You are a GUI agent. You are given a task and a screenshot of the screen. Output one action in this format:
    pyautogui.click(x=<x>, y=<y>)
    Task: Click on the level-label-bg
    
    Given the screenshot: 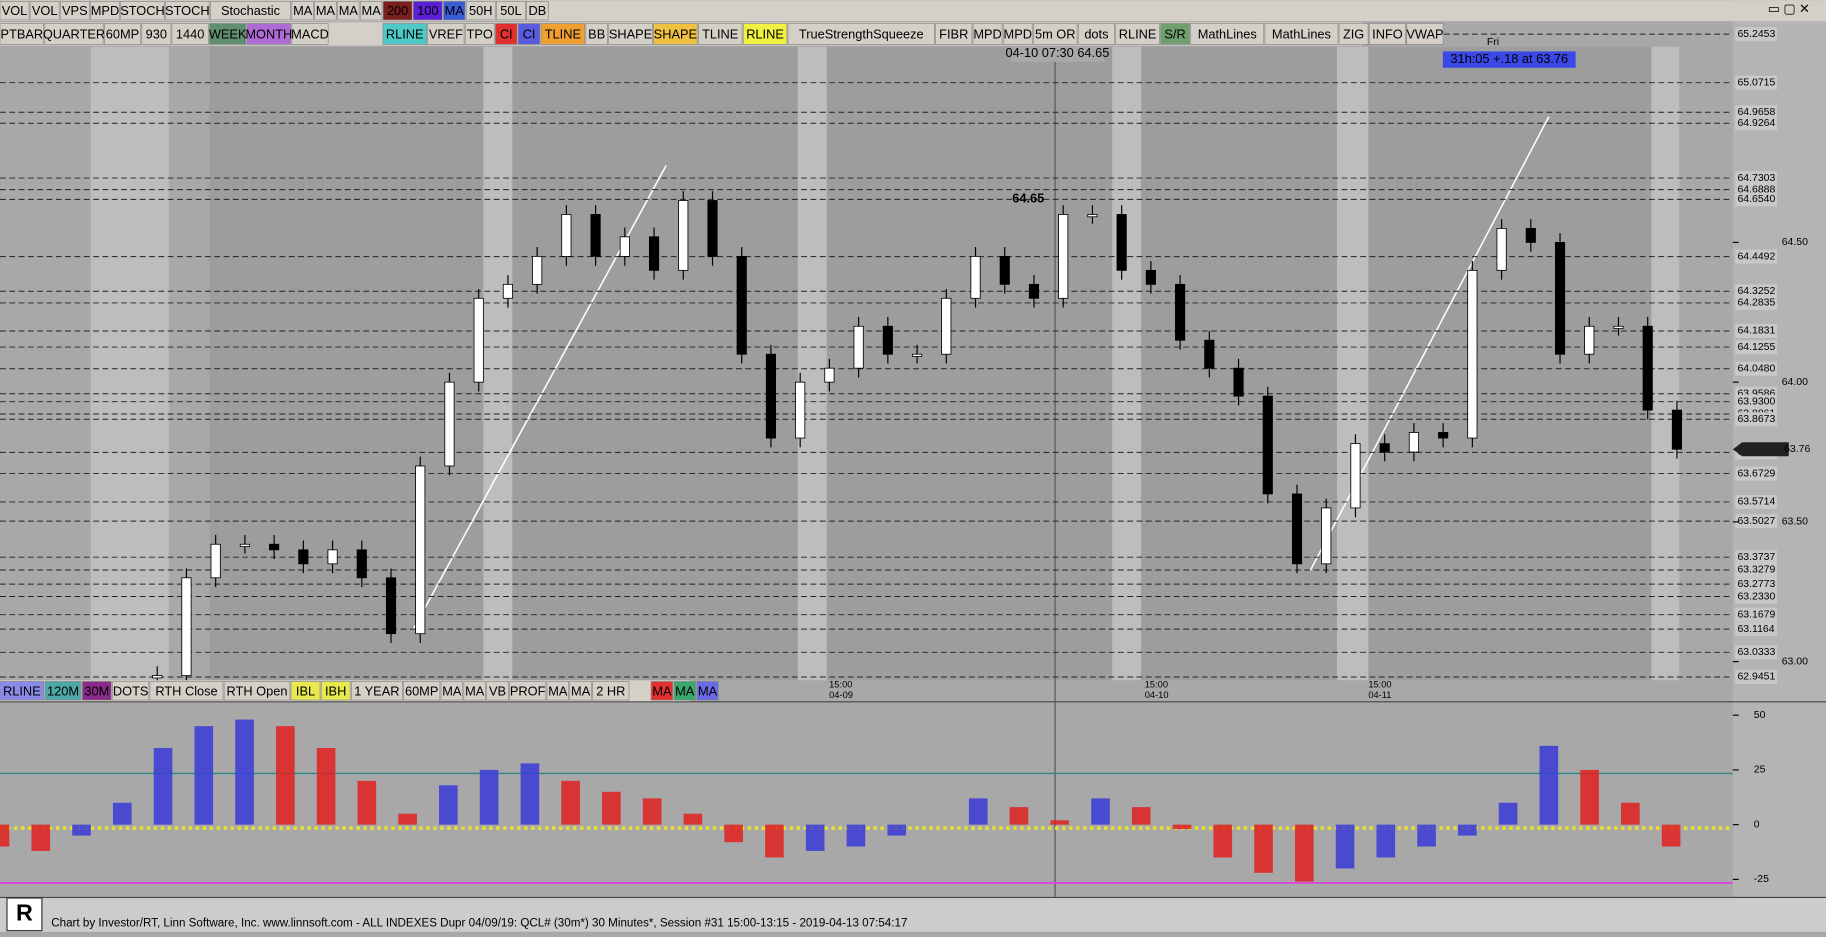 What is the action you would take?
    pyautogui.click(x=1756, y=614)
    